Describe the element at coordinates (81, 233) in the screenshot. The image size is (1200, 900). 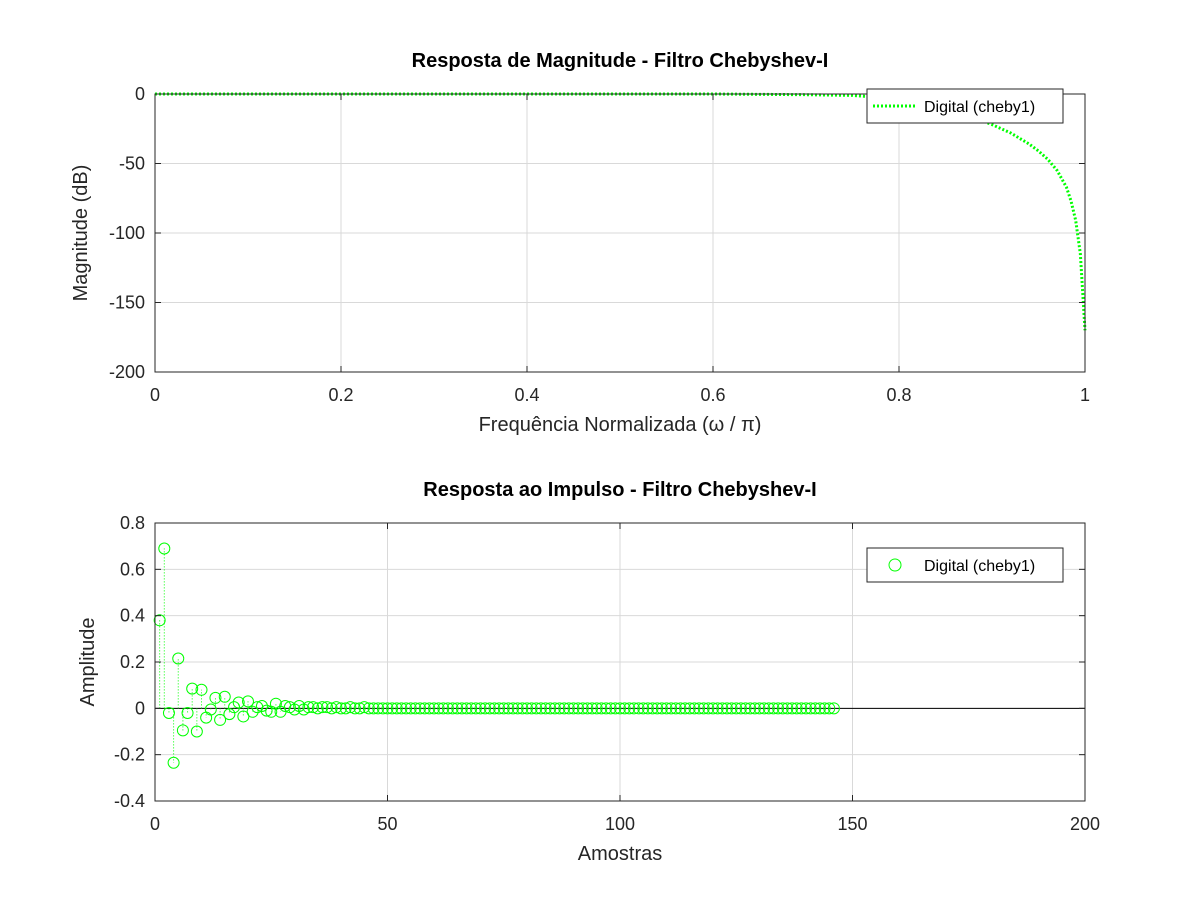
I see `magnitude-ylabel: Magnitude (dB)` at that location.